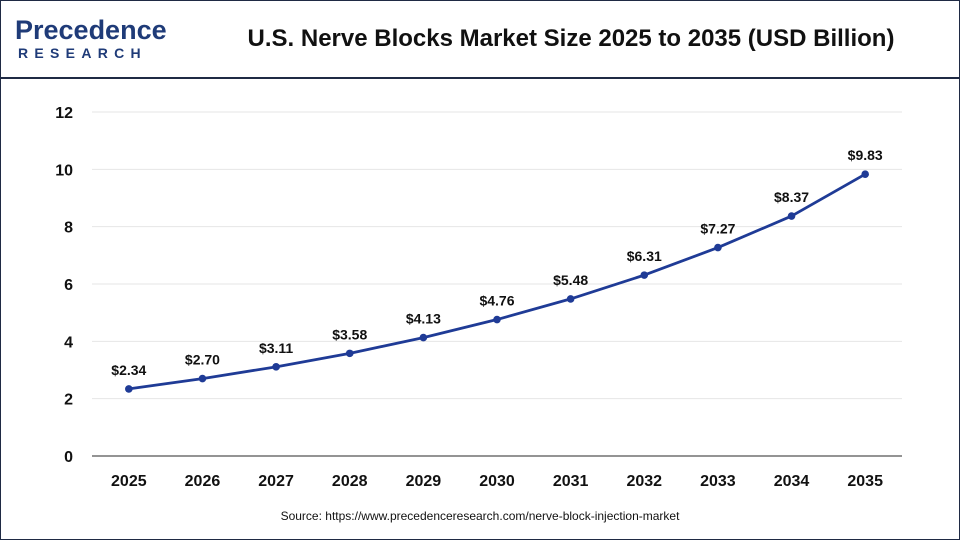  I want to click on x-tick-label: 2029, so click(424, 481).